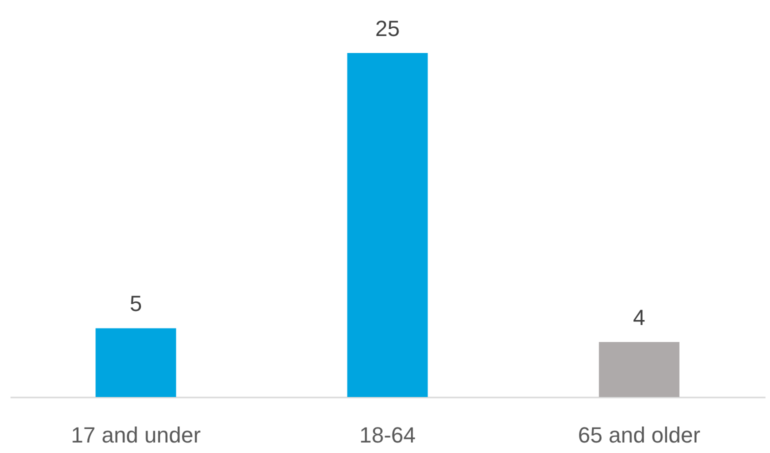 This screenshot has width=770, height=453. What do you see at coordinates (387, 435) in the screenshot?
I see `x-tick-label: 18-64` at bounding box center [387, 435].